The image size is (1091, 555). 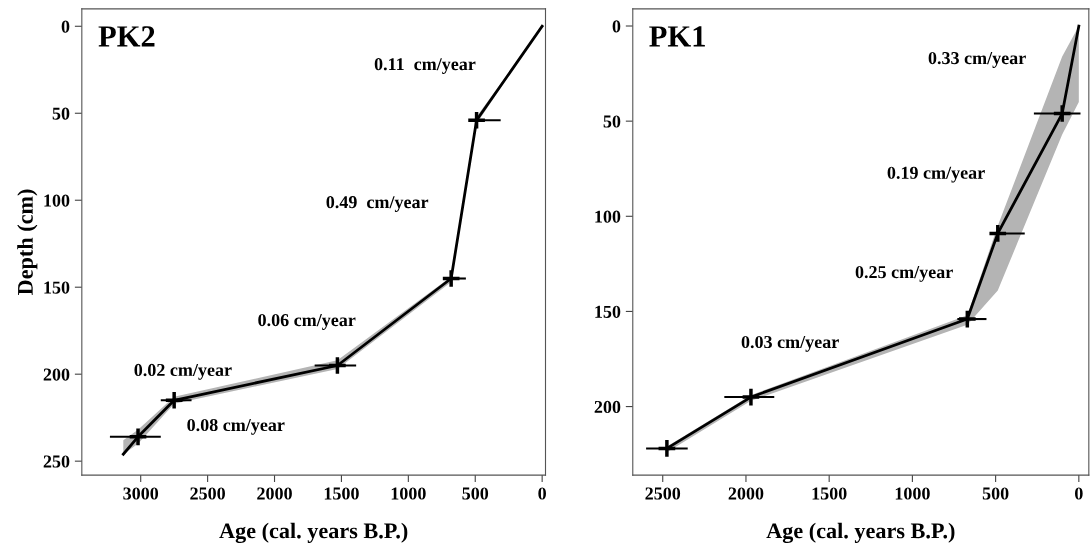 What do you see at coordinates (790, 343) in the screenshot?
I see `annotation: 0.03 cm/year` at bounding box center [790, 343].